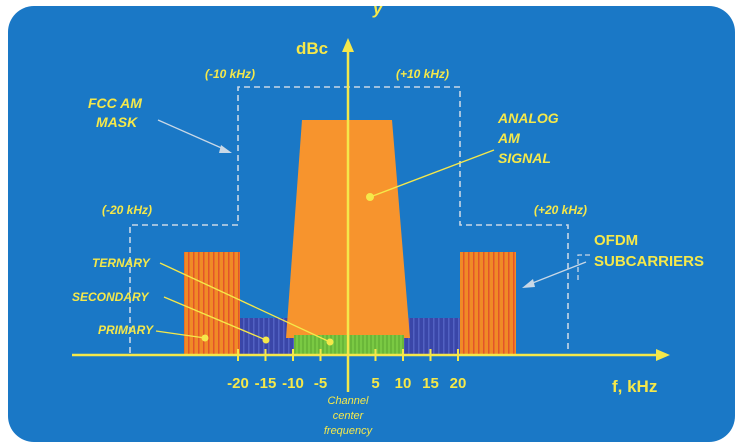  I want to click on center-note-2: center, so click(349, 416).